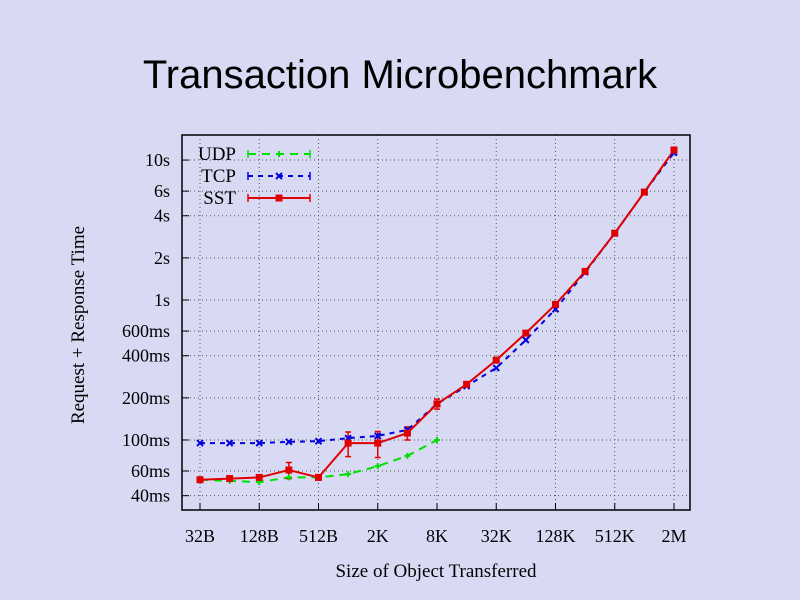 The width and height of the screenshot is (800, 600). Describe the element at coordinates (162, 191) in the screenshot. I see `y-tick-label: 6s` at that location.